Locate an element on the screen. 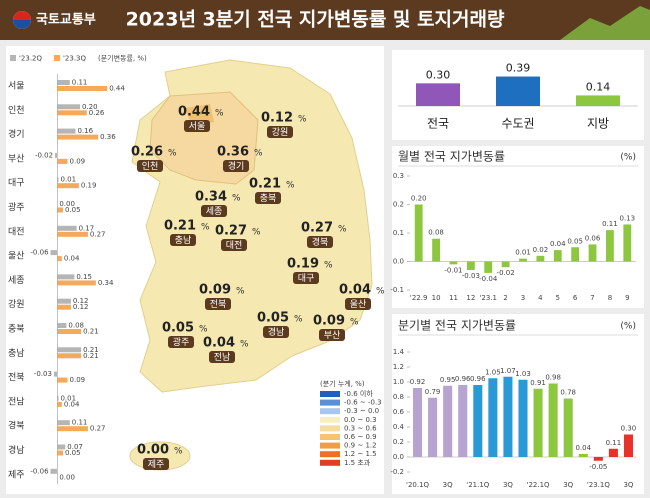 The height and width of the screenshot is (498, 650). region-value: 0.36 is located at coordinates (233, 152).